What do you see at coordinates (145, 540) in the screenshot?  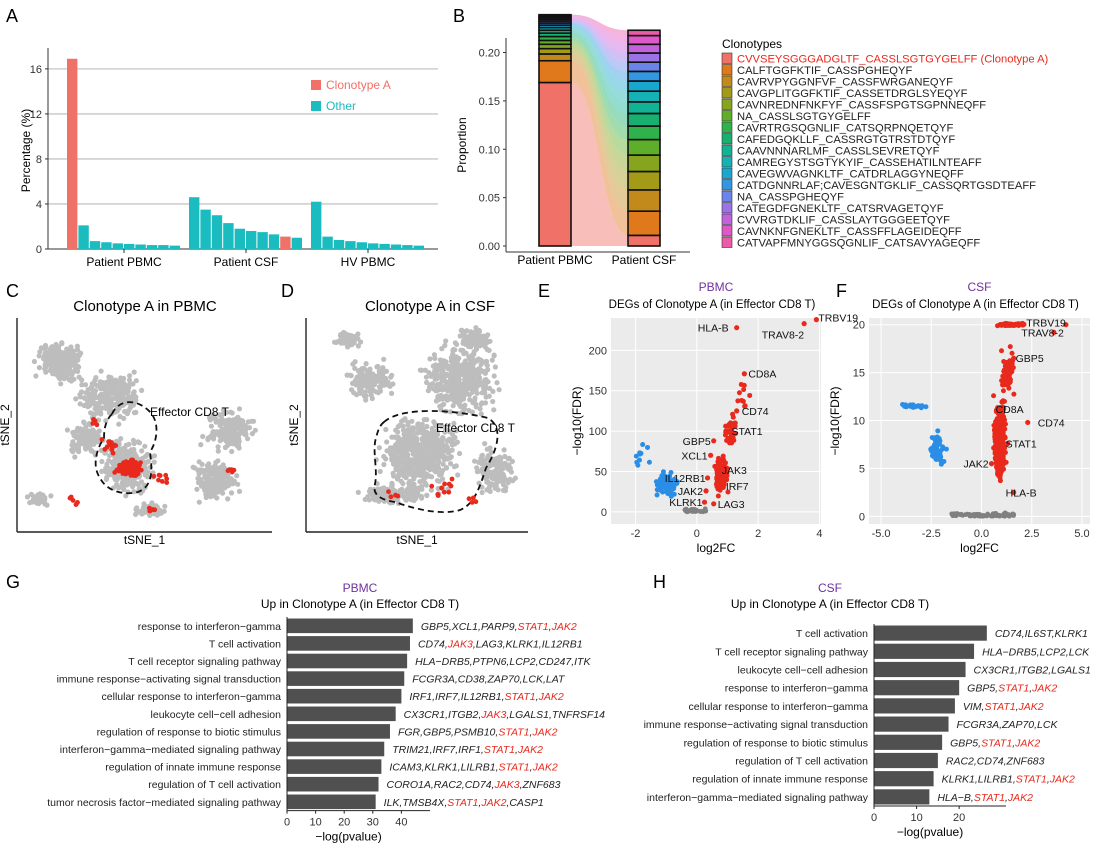 I see `x-axis-label: tSNE_1` at bounding box center [145, 540].